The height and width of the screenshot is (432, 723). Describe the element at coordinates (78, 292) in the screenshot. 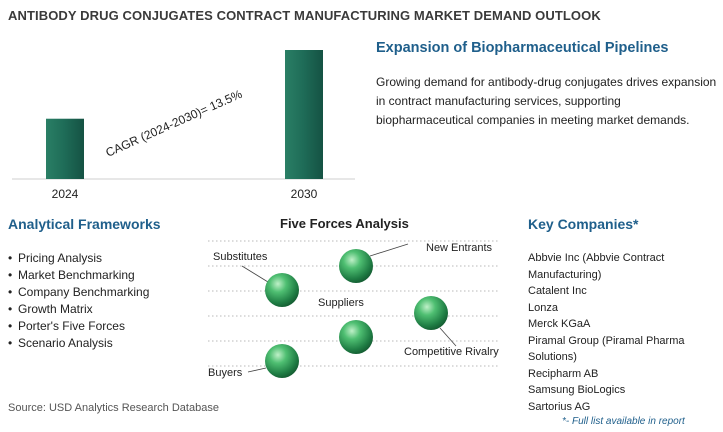

I see `list-item: Company Benchmarking` at that location.